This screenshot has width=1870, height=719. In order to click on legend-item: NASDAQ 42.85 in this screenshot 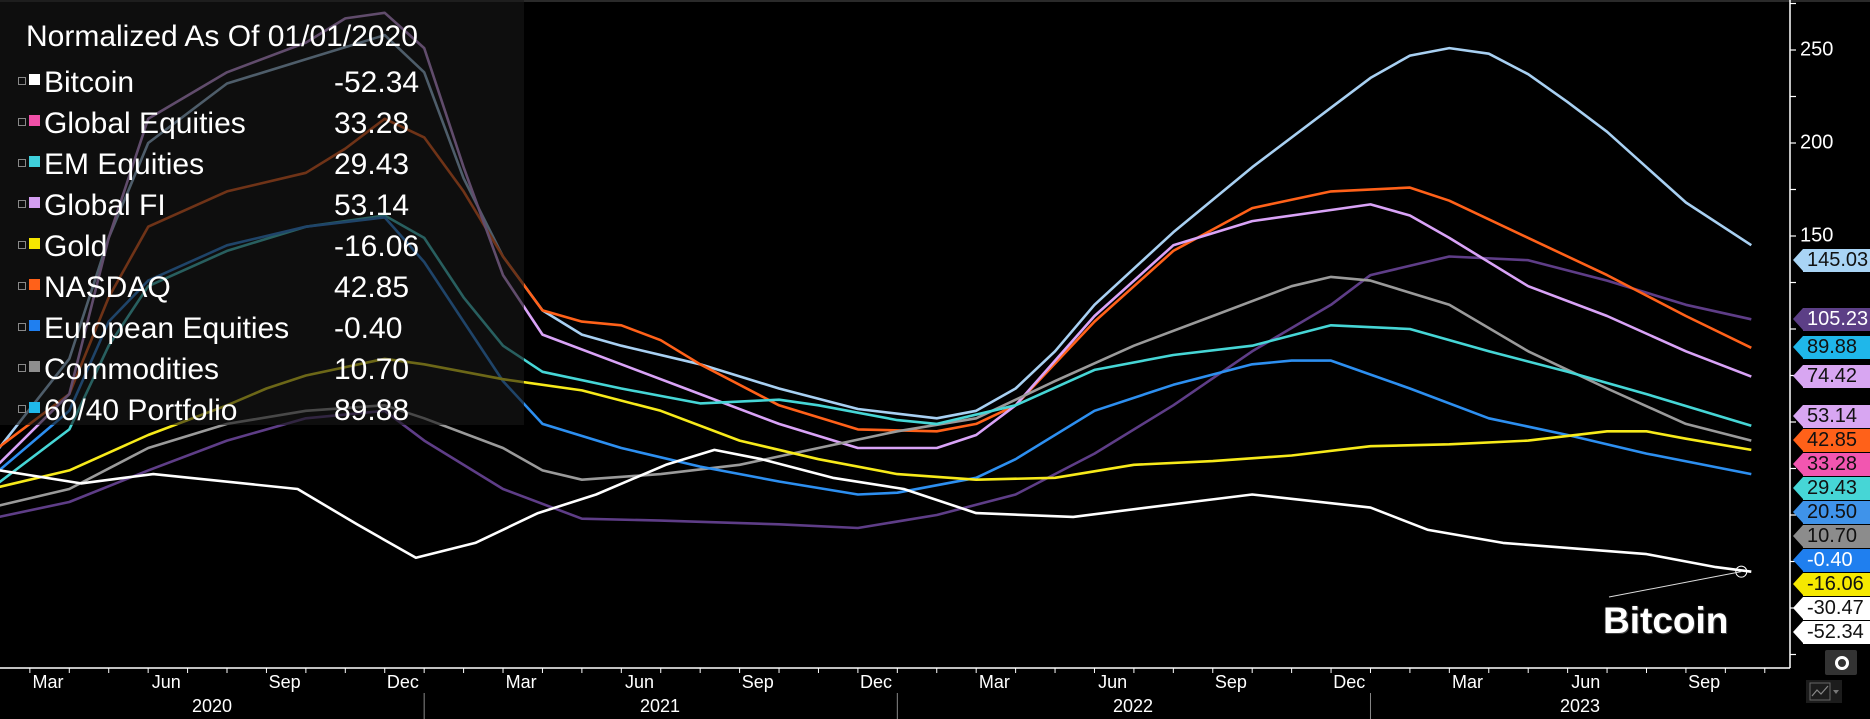, I will do `click(262, 288)`.